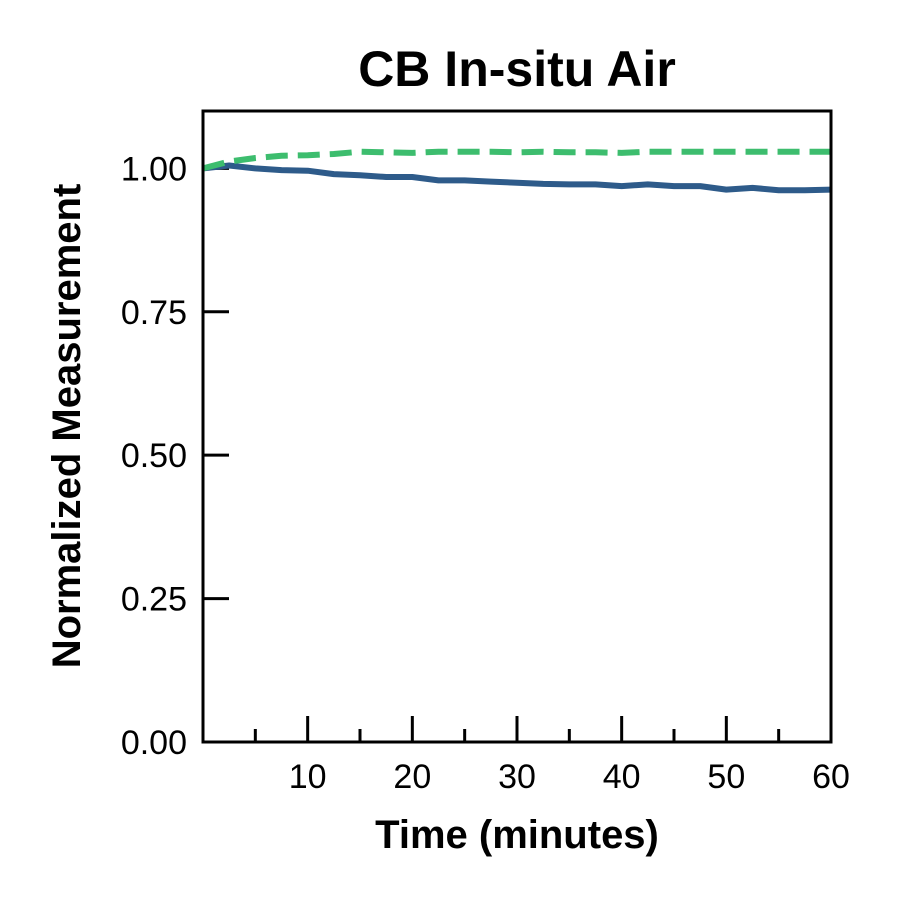 This screenshot has width=900, height=900. I want to click on x-tick-label: 10, so click(308, 777).